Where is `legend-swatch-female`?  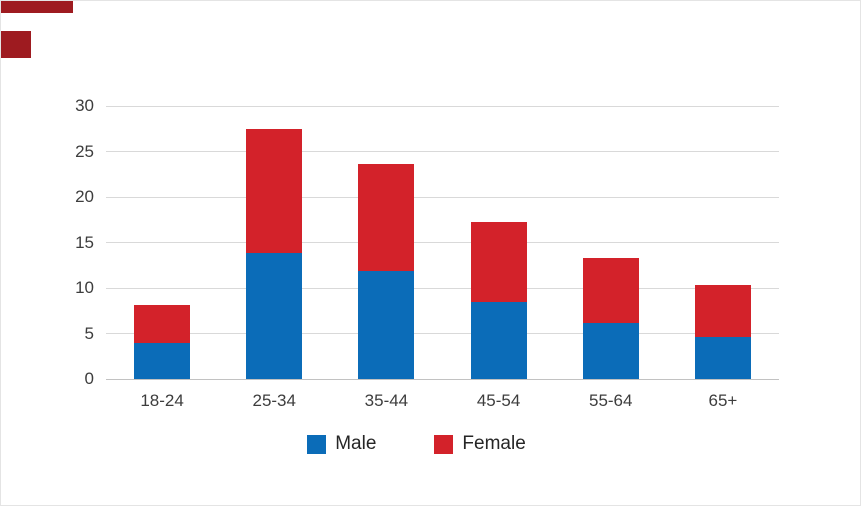
legend-swatch-female is located at coordinates (444, 444).